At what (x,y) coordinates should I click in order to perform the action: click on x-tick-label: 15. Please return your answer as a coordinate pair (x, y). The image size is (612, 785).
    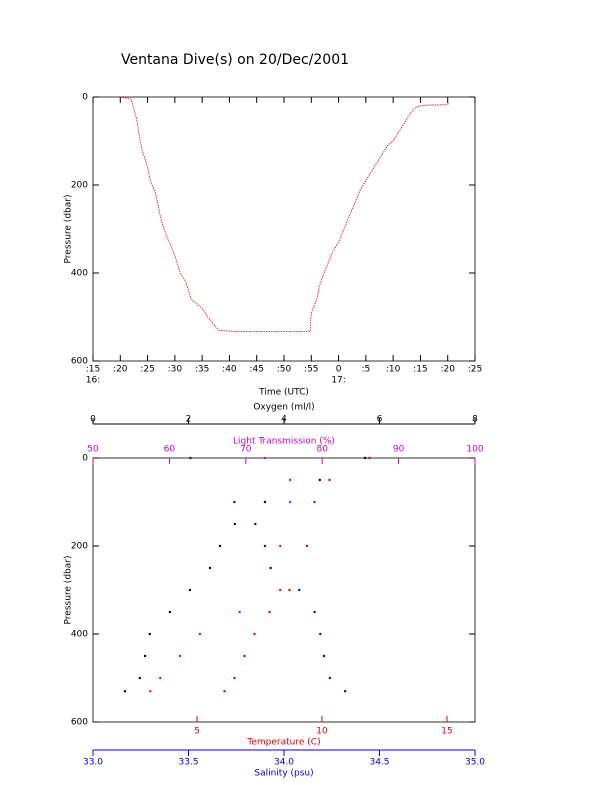
    Looking at the image, I should click on (446, 732).